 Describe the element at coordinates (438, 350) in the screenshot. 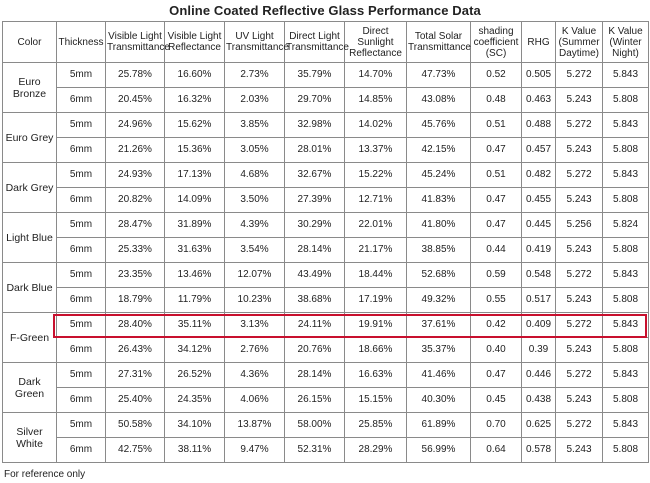

I see `table-cell: 35.37%` at that location.